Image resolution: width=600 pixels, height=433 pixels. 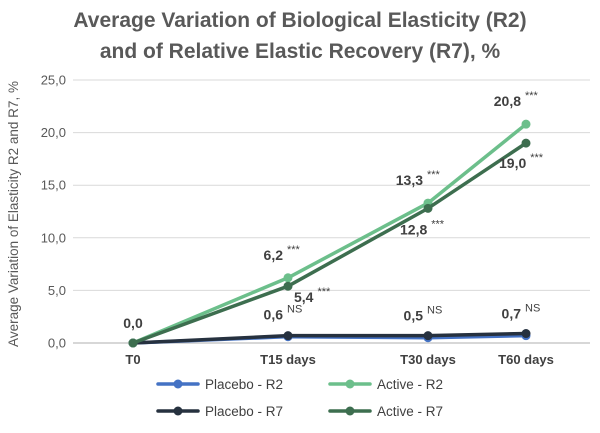 I want to click on data-label: 0,0, so click(x=133, y=323).